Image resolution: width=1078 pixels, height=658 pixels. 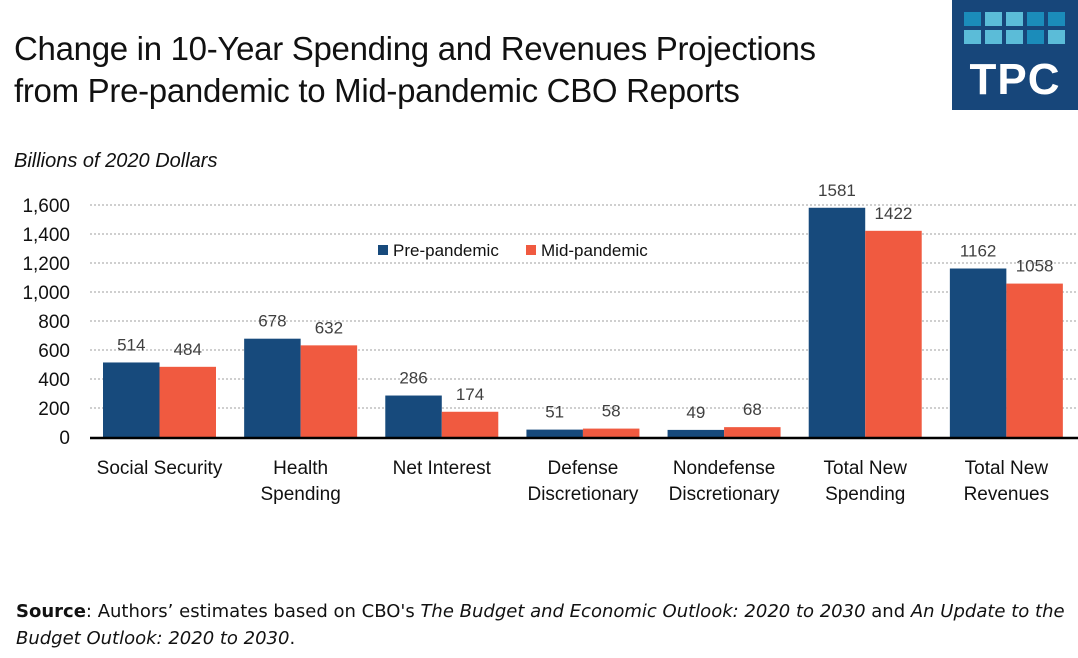 What do you see at coordinates (978, 251) in the screenshot?
I see `data-label: 1162` at bounding box center [978, 251].